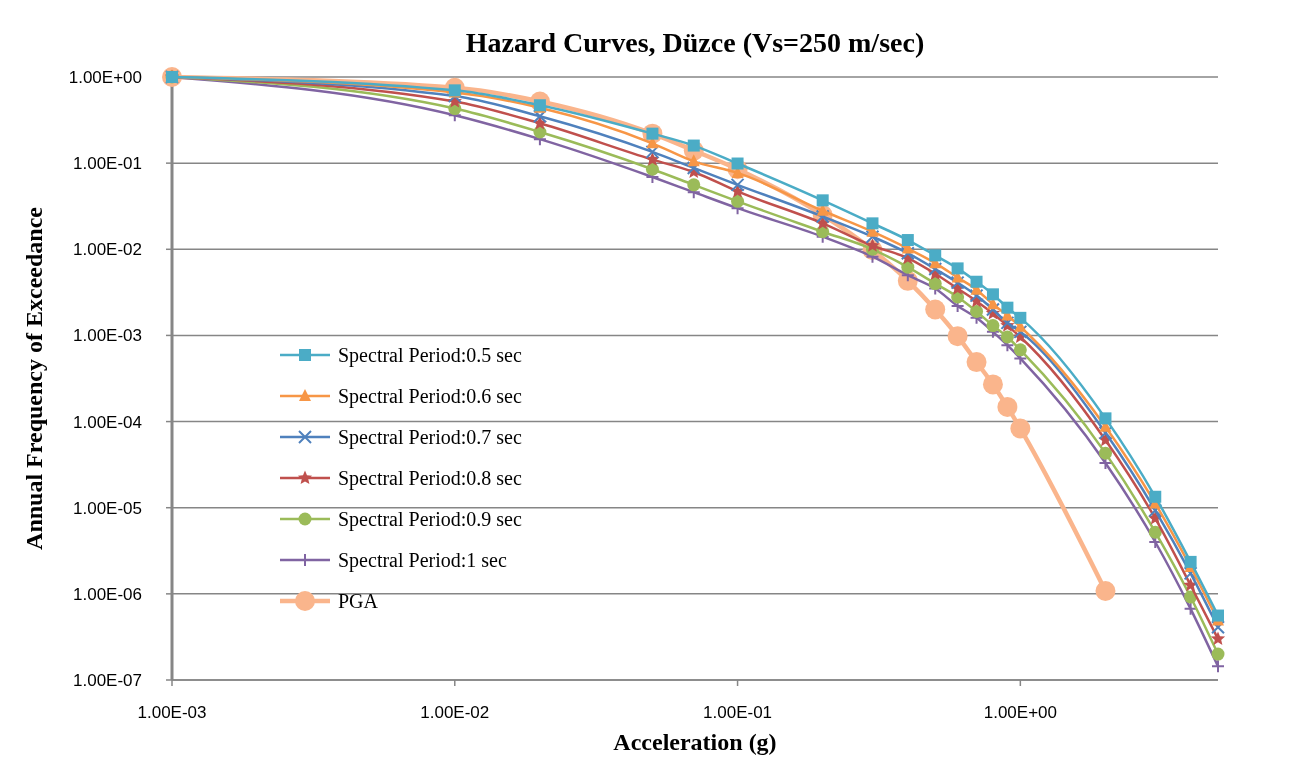 The width and height of the screenshot is (1294, 758). I want to click on y-axis-title: Annual Frequency of Exceedance, so click(34, 378).